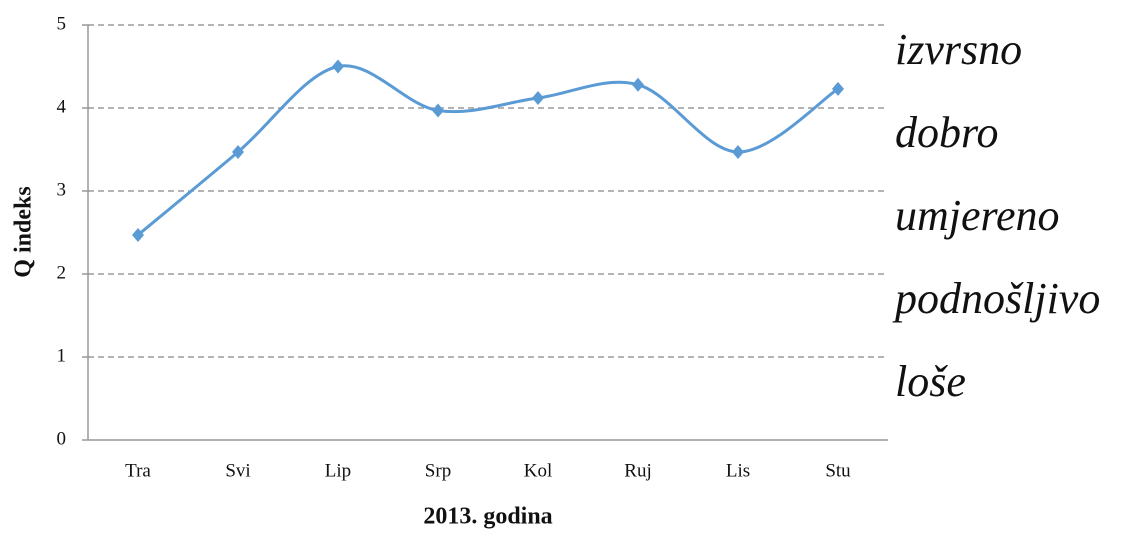 The image size is (1145, 536). Describe the element at coordinates (62, 106) in the screenshot. I see `y-tick-label: 4` at that location.